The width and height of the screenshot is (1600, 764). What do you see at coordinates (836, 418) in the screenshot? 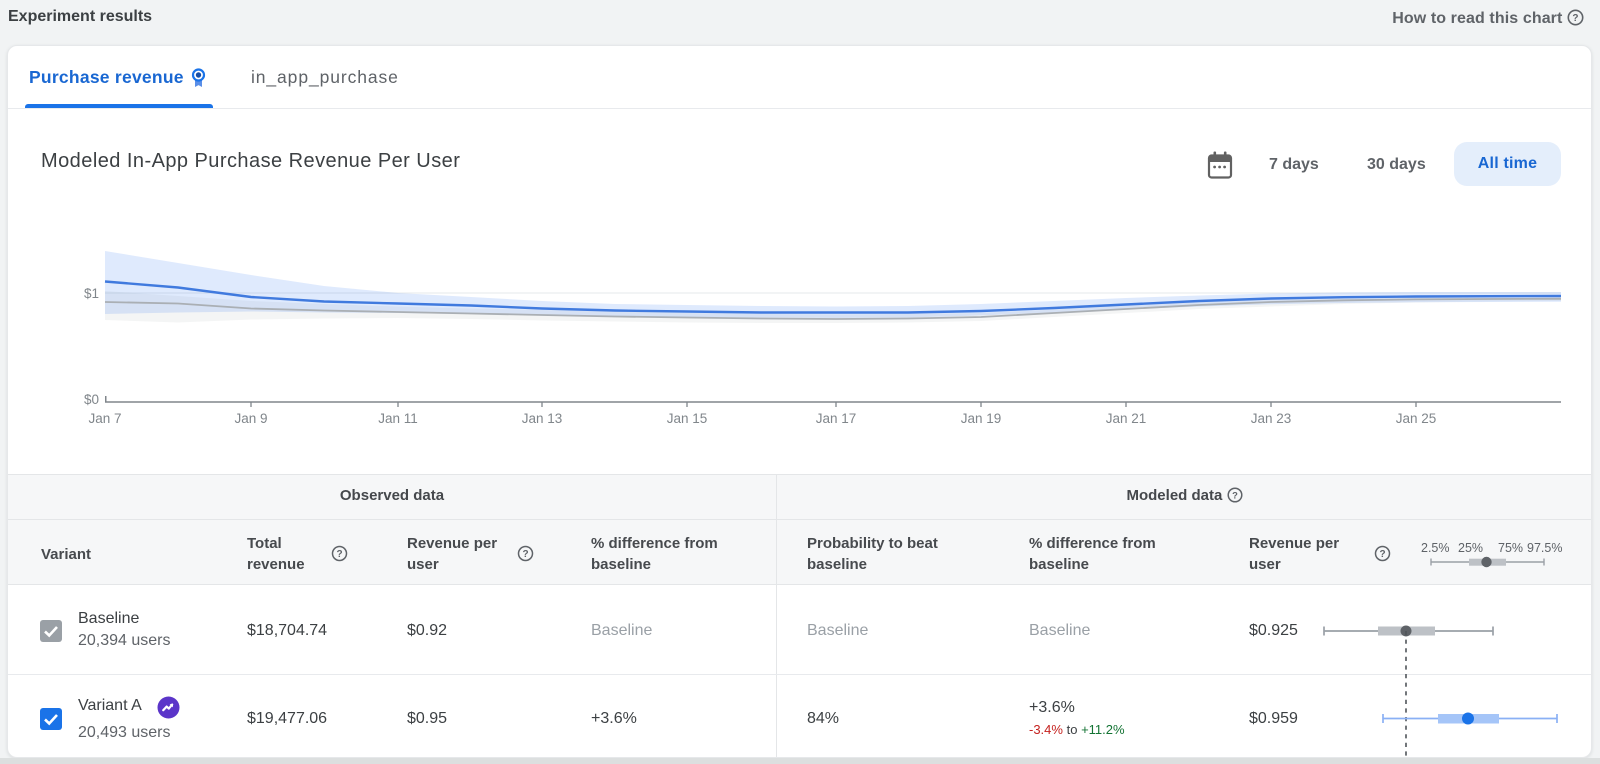
I see `svg-text: Jan 17` at bounding box center [836, 418].